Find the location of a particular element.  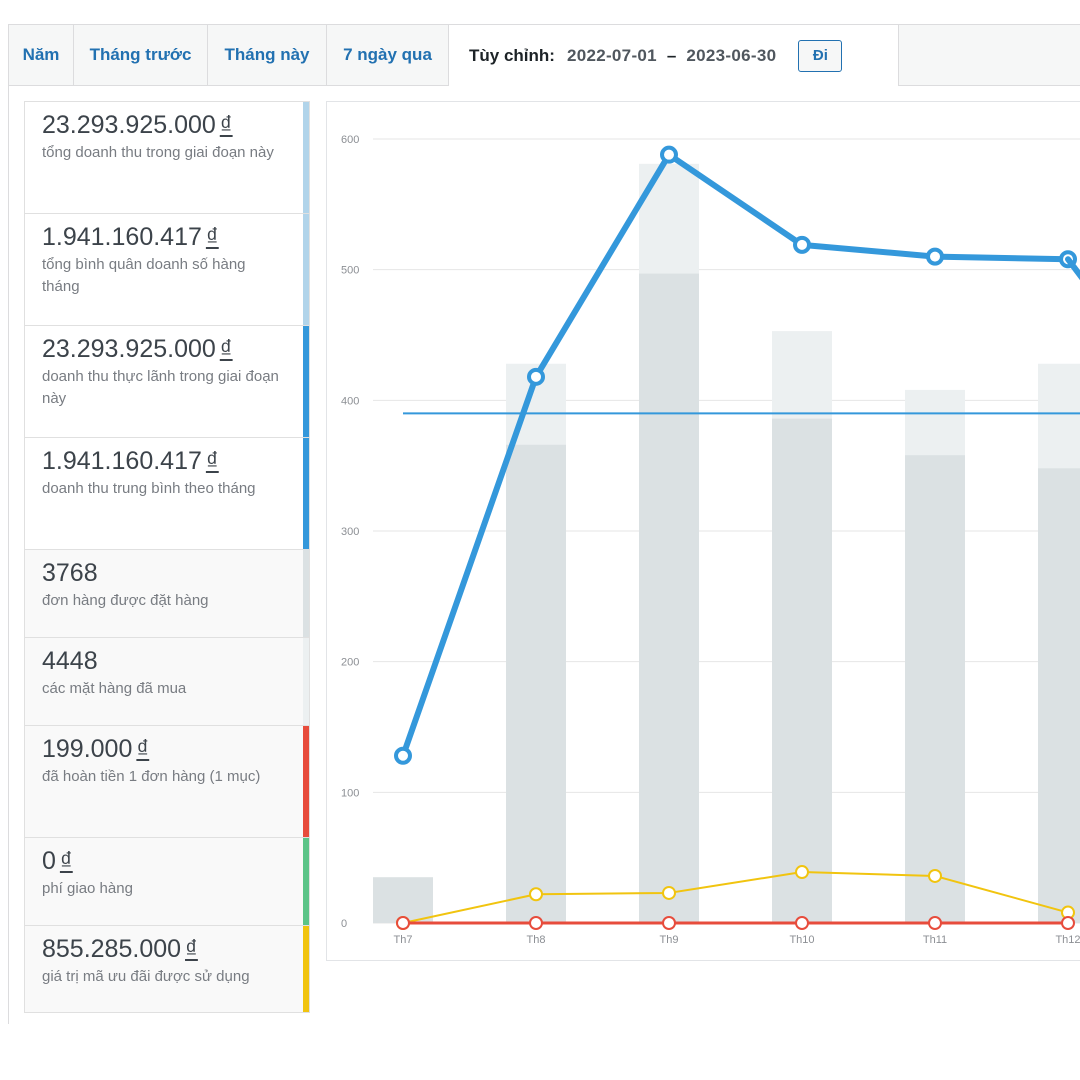

stat-number: 0 is located at coordinates (49, 861).